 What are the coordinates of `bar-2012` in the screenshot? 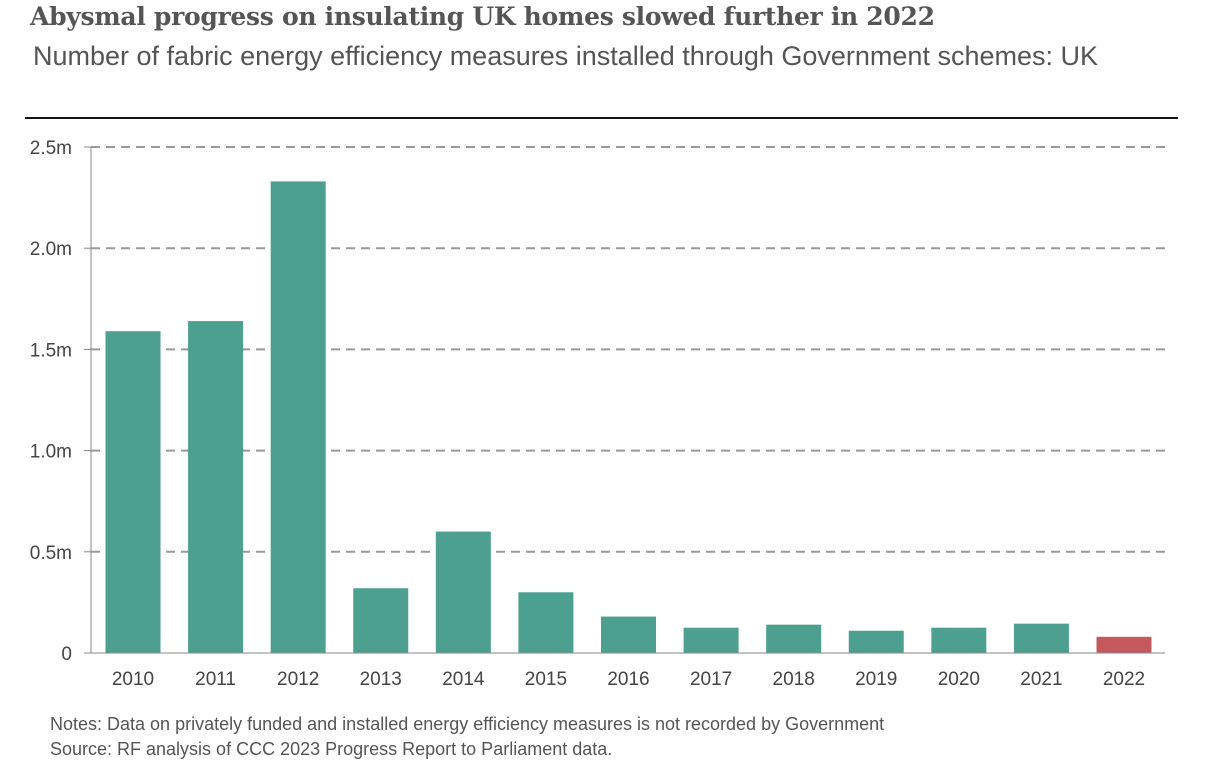 It's located at (298, 417).